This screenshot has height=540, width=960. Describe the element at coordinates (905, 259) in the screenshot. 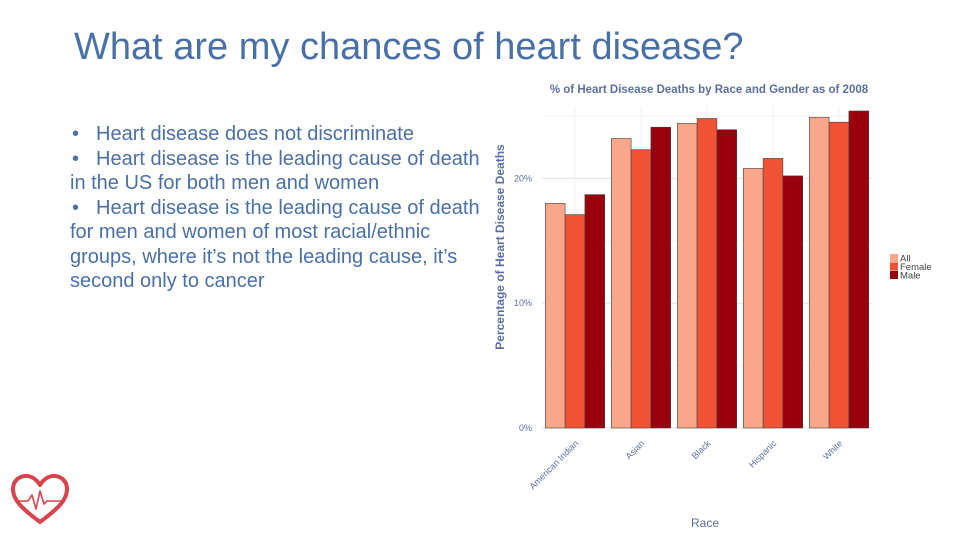

I see `legend-label: All` at that location.